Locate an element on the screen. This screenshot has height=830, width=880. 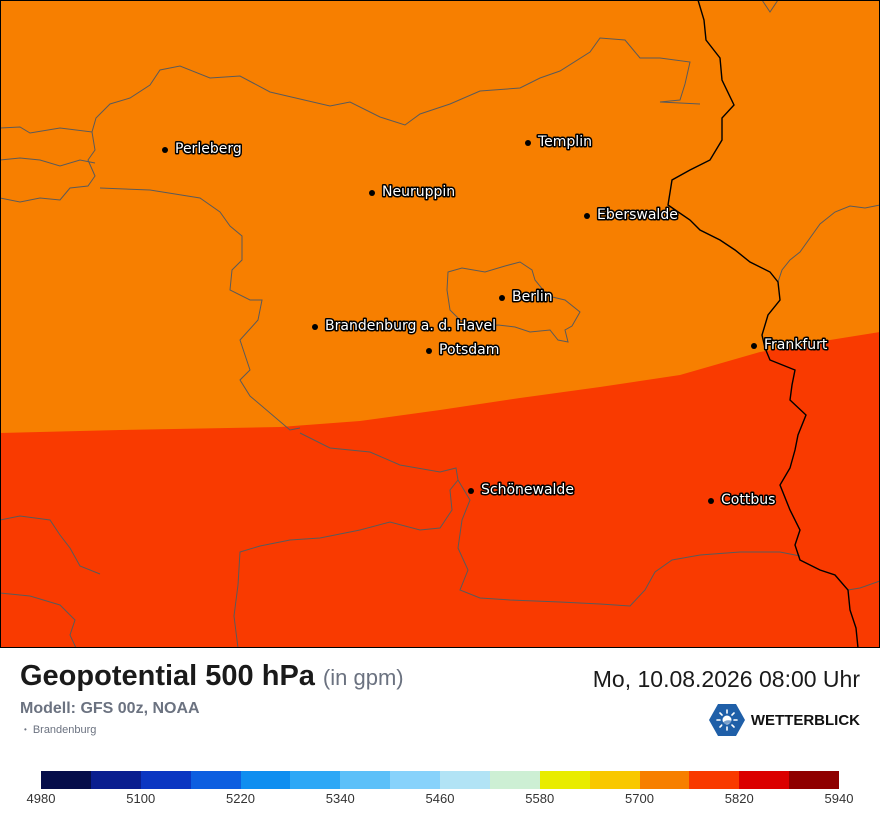
color-scale-ticks: 4980 5100 5220 5340 5460 5580 5700 5820 5940 is located at coordinates (440, 801).